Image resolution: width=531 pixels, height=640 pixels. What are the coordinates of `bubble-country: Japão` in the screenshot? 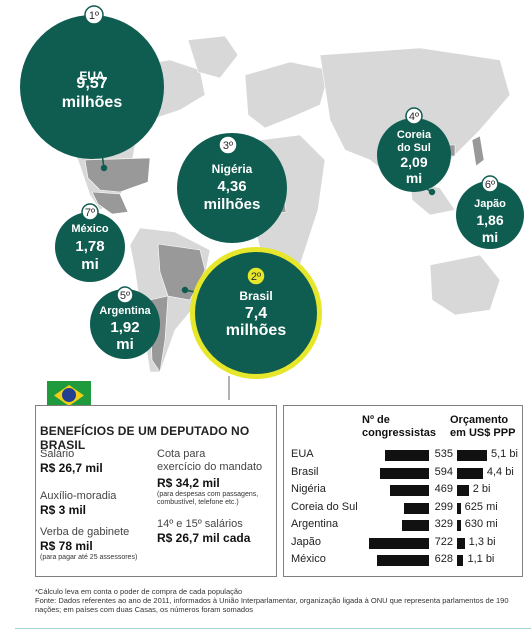 It's located at (490, 204).